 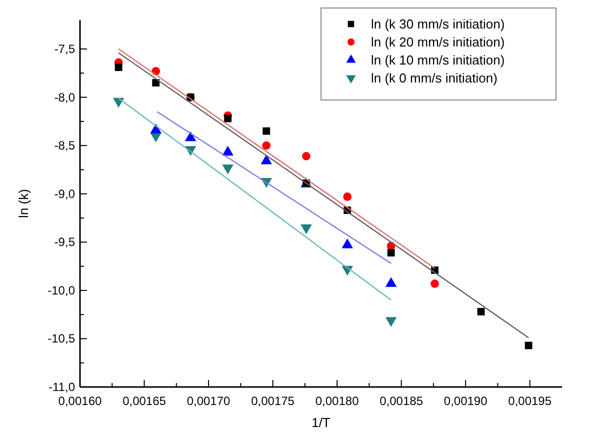 I want to click on y-tick-label: -7,5, so click(x=65, y=49).